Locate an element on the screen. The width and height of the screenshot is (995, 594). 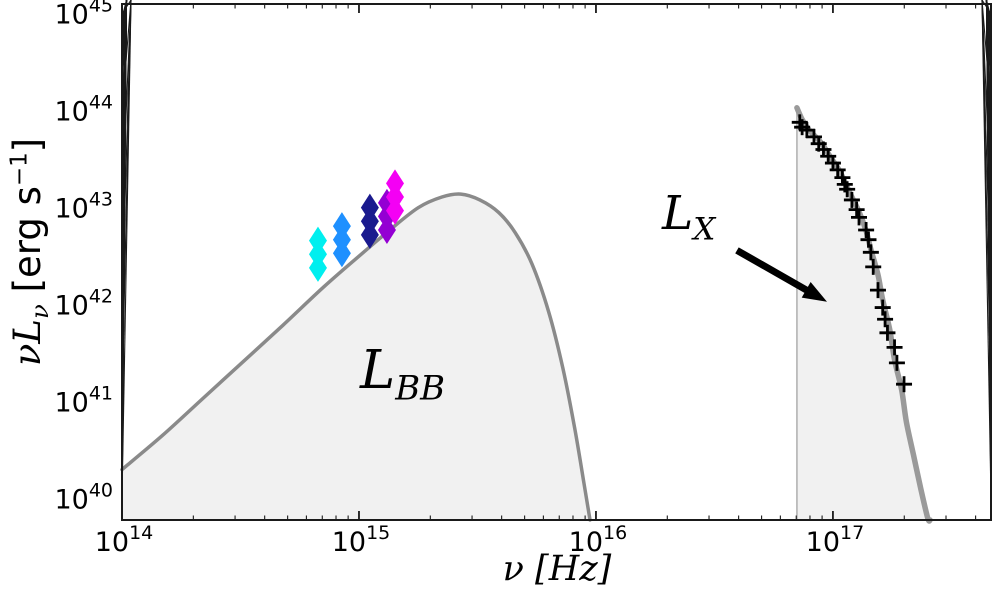
tick-label: 1015 is located at coordinates (361, 540).